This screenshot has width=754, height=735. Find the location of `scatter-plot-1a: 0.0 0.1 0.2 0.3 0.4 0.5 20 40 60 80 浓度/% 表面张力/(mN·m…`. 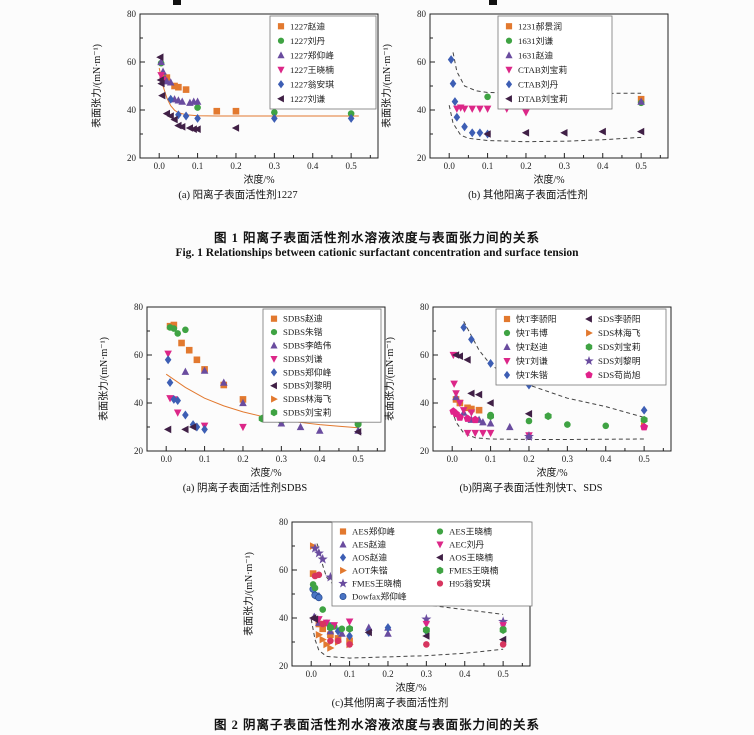

scatter-plot-1a: 0.0 0.1 0.2 0.3 0.4 0.5 20 40 60 80 浓度/% 表面张力/(mN·m… is located at coordinates (234, 97).